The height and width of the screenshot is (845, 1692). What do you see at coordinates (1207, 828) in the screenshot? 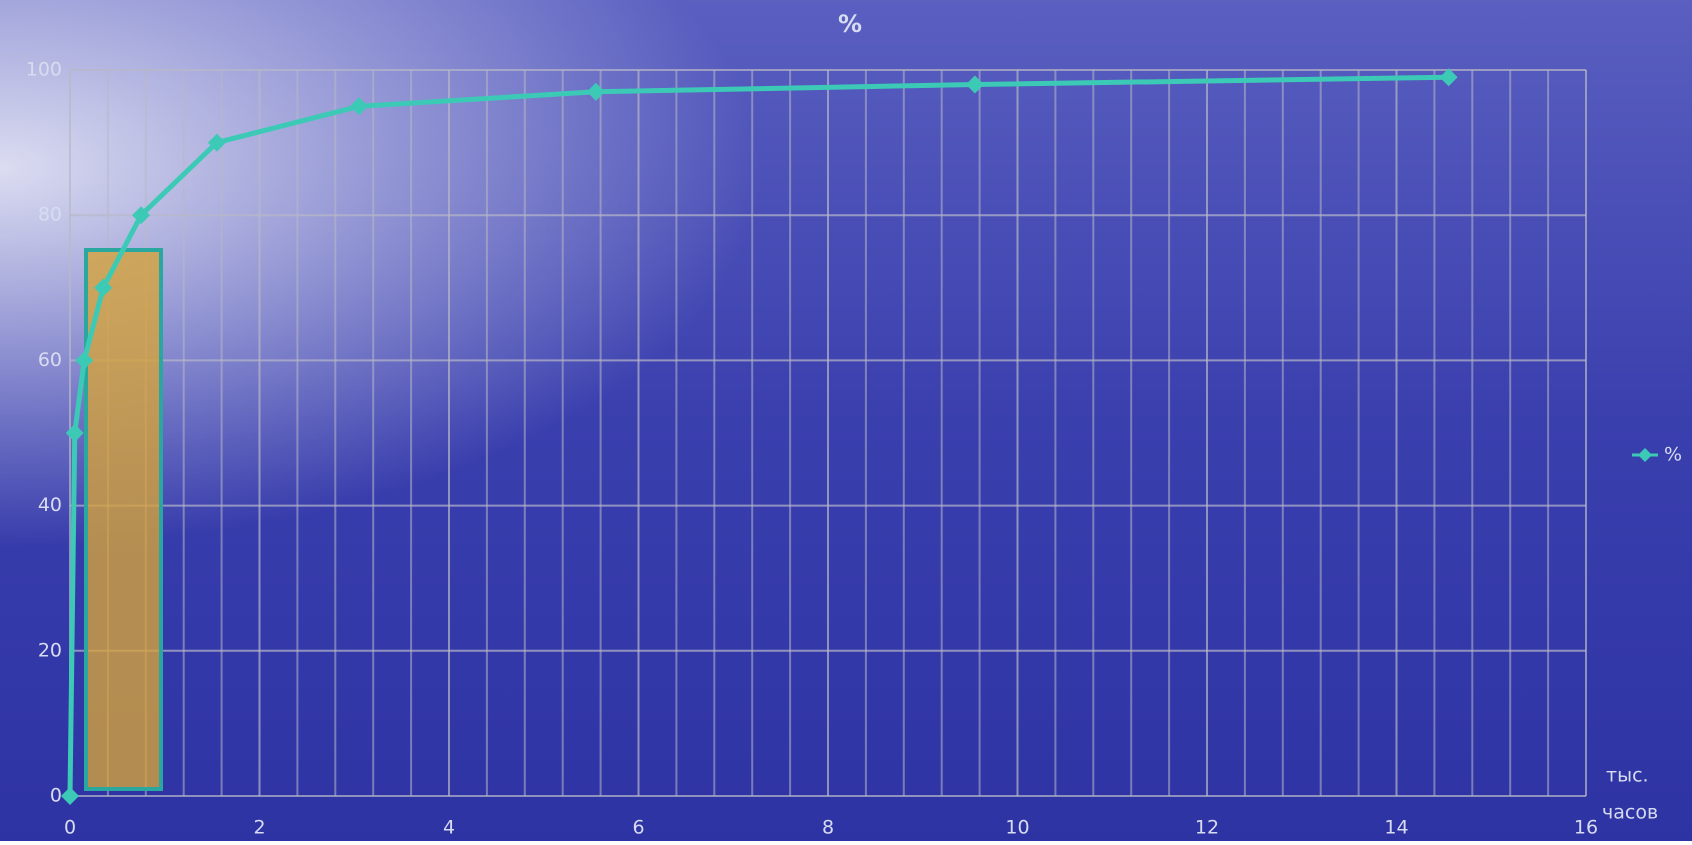
I see `x-tick-label: 12` at bounding box center [1207, 828].